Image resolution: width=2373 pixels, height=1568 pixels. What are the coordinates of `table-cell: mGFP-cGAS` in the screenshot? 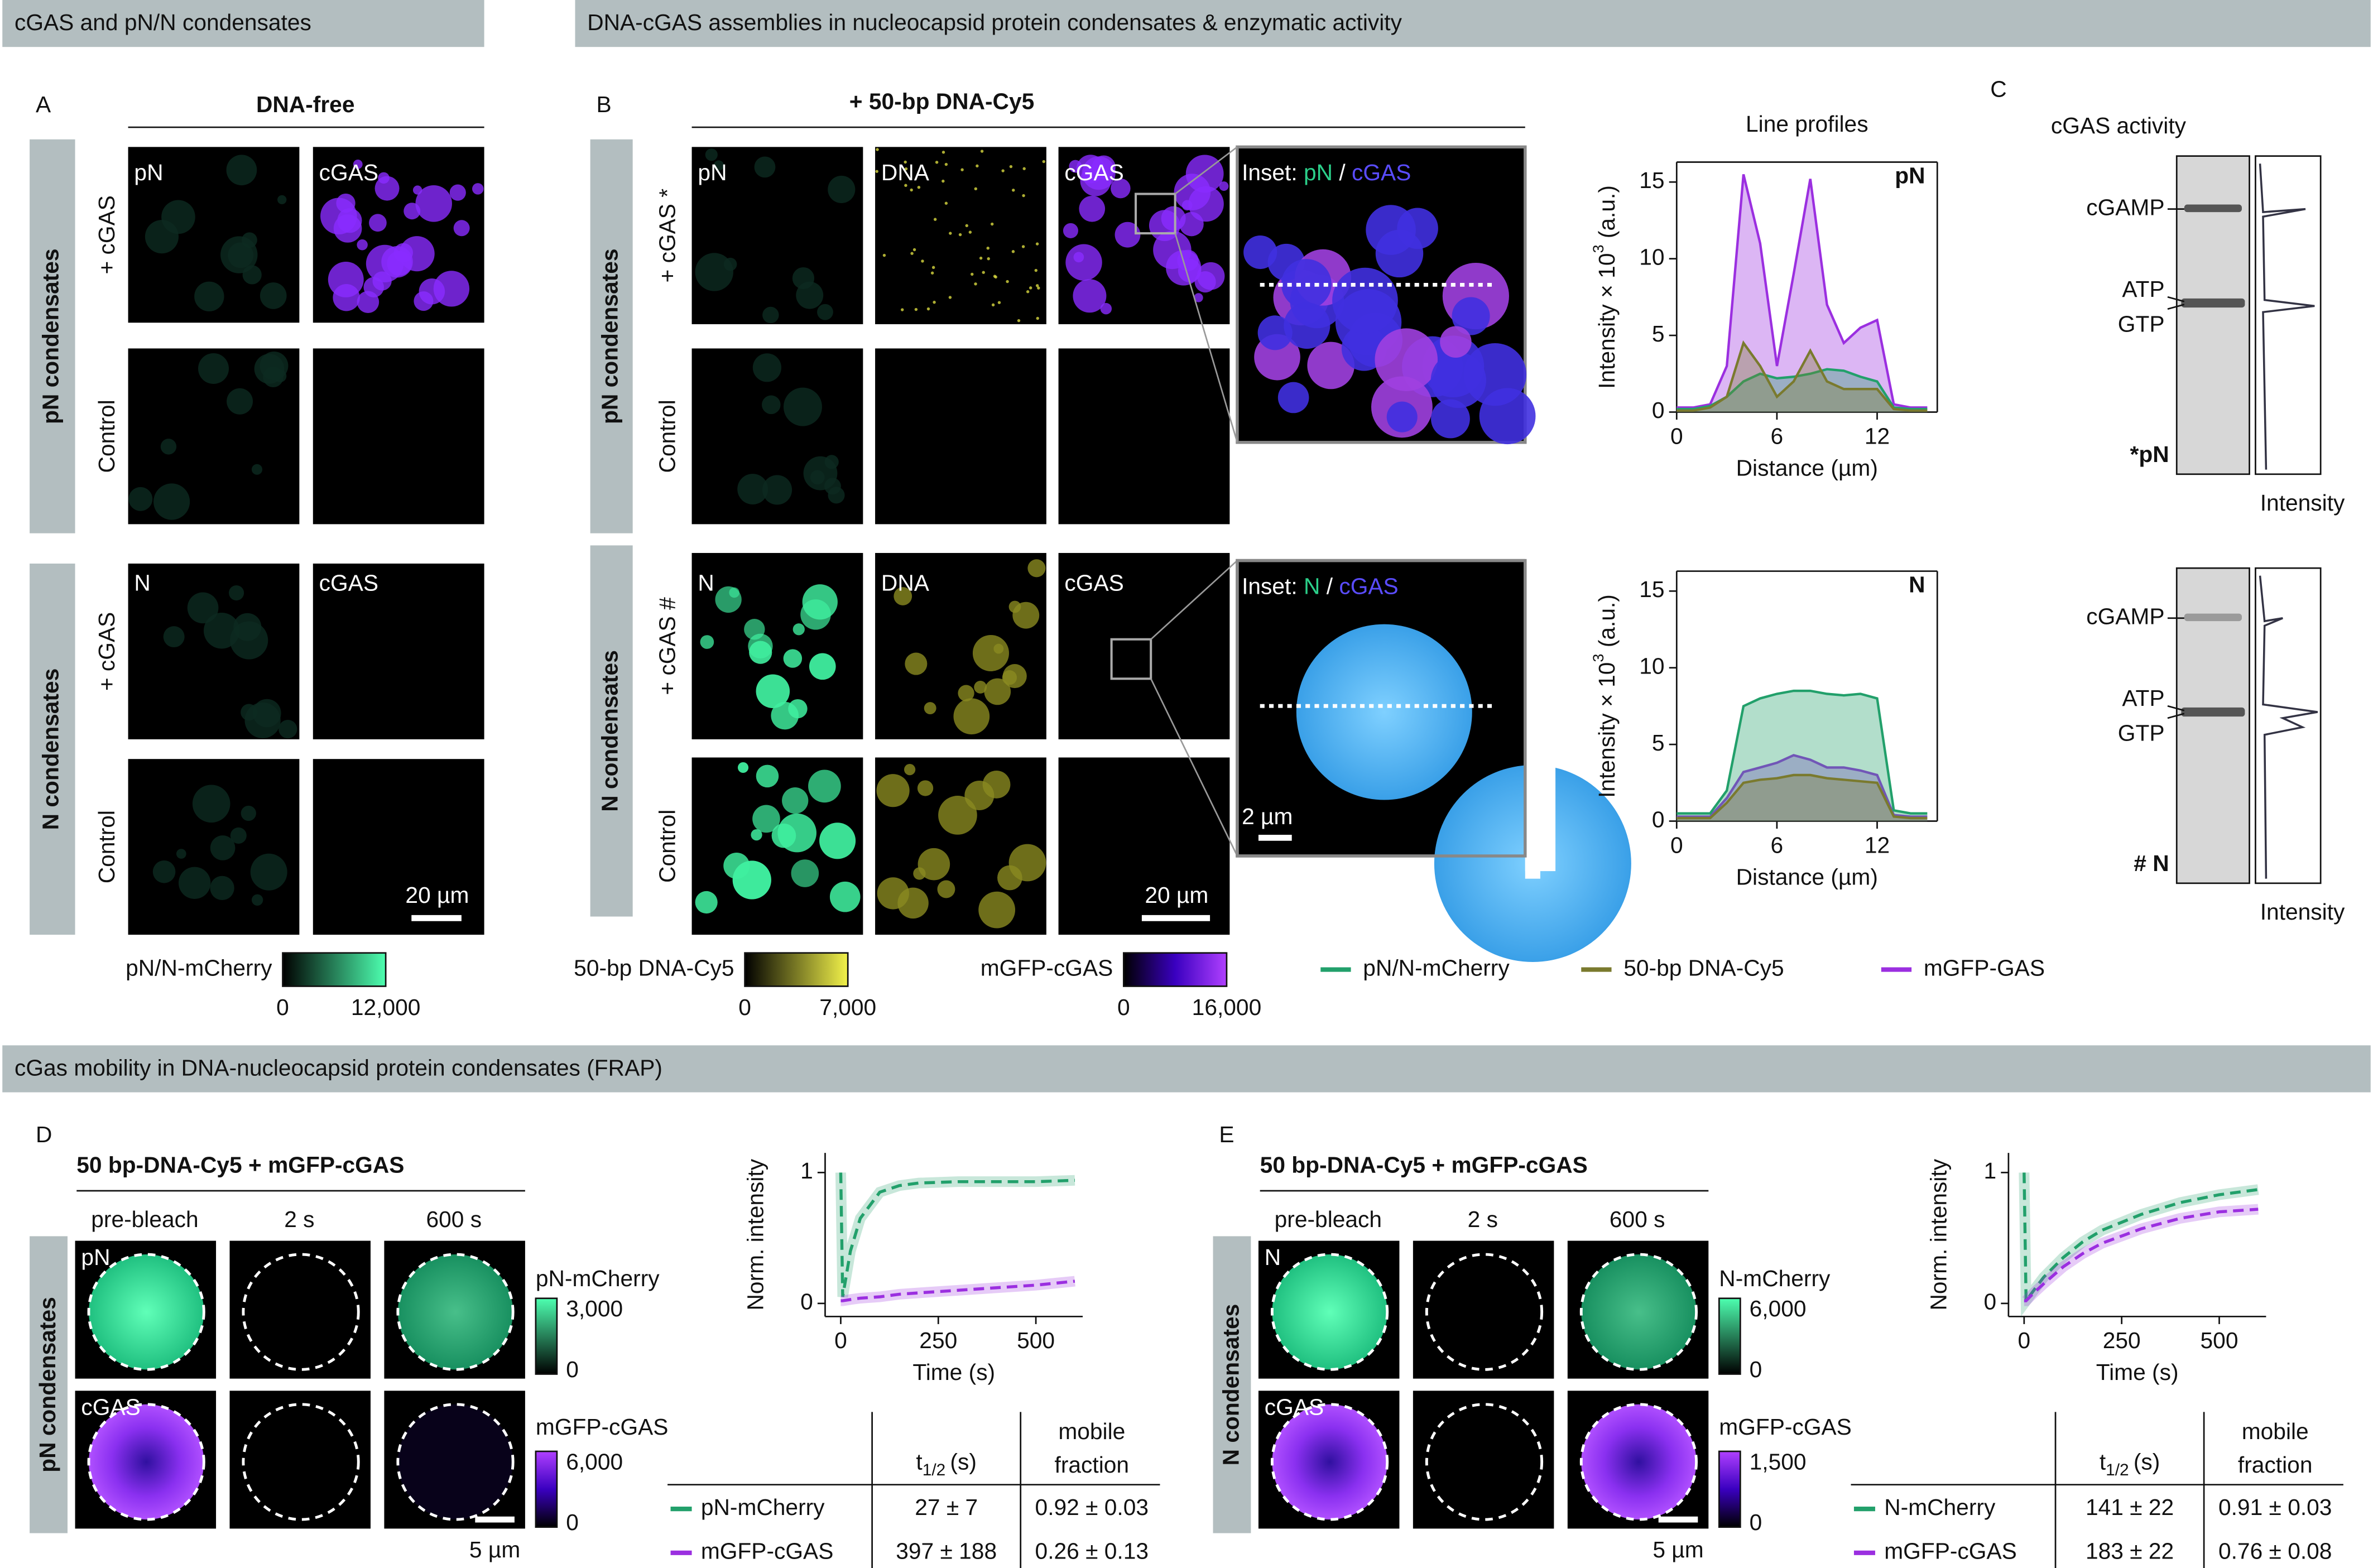 It's located at (1950, 1551).